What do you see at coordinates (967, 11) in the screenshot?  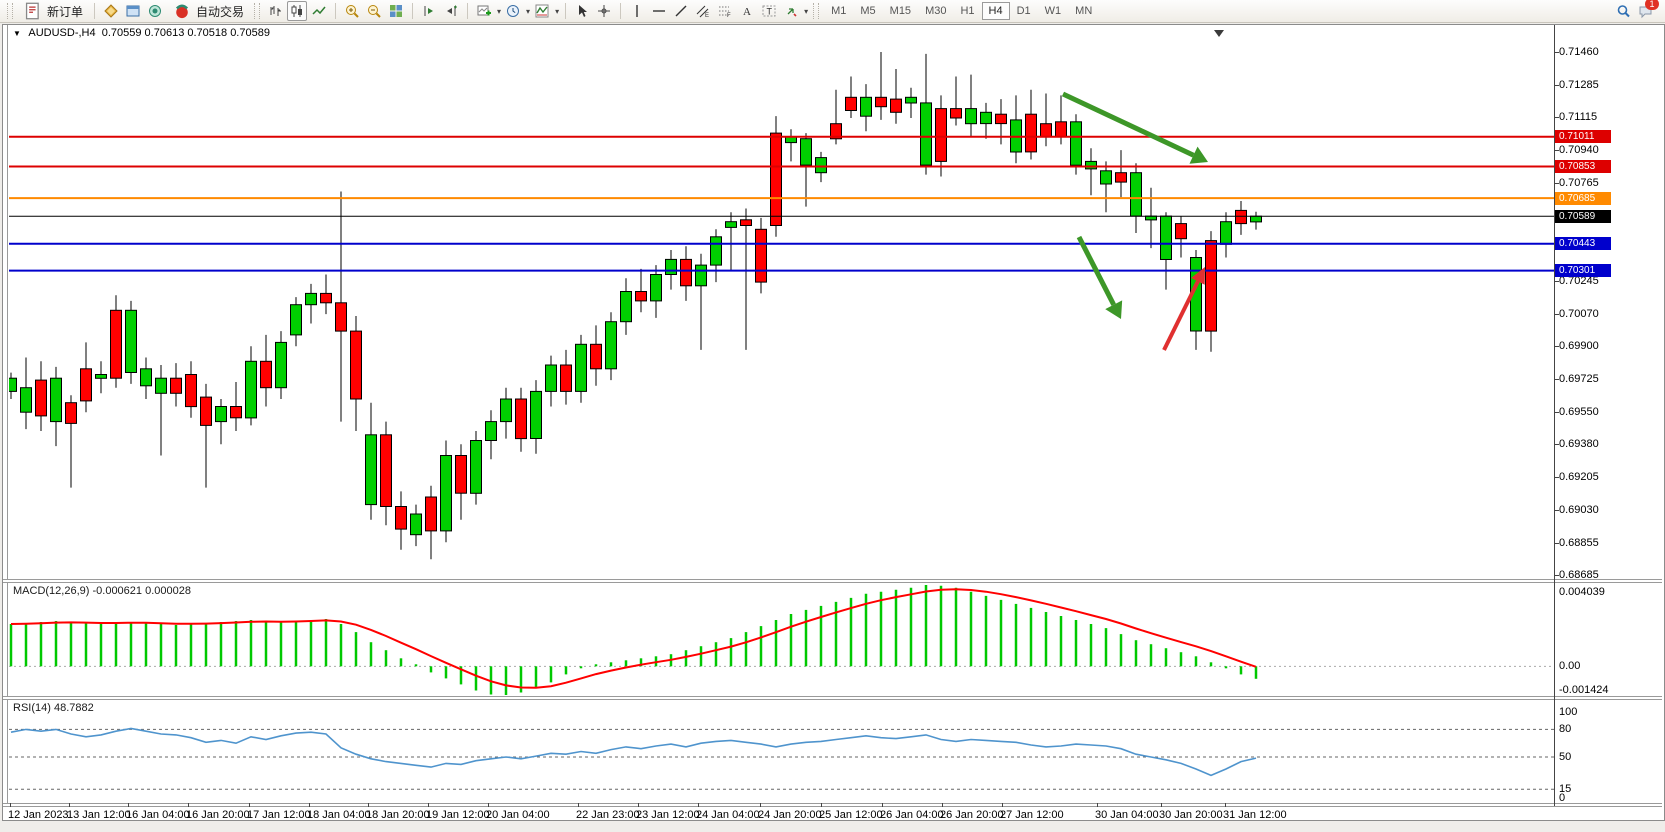 I see `timeframe-h1: H1` at bounding box center [967, 11].